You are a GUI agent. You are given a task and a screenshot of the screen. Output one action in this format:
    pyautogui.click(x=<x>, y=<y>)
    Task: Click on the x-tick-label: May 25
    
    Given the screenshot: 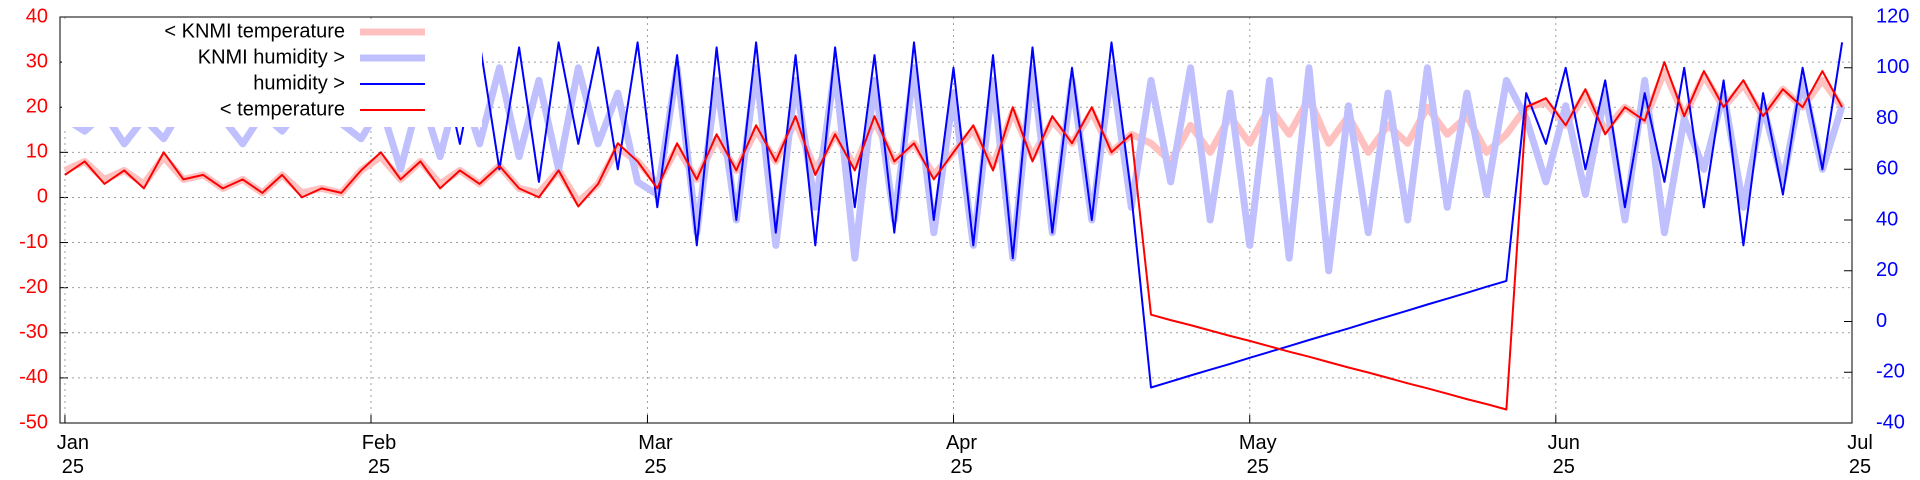 What is the action you would take?
    pyautogui.click(x=1257, y=455)
    